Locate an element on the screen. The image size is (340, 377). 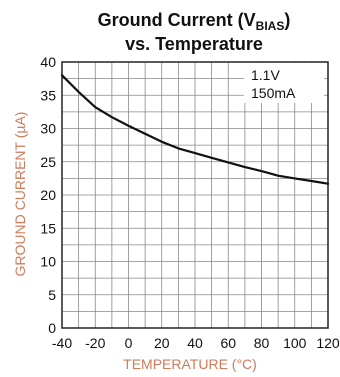
annotation-current: 150mA is located at coordinates (273, 93).